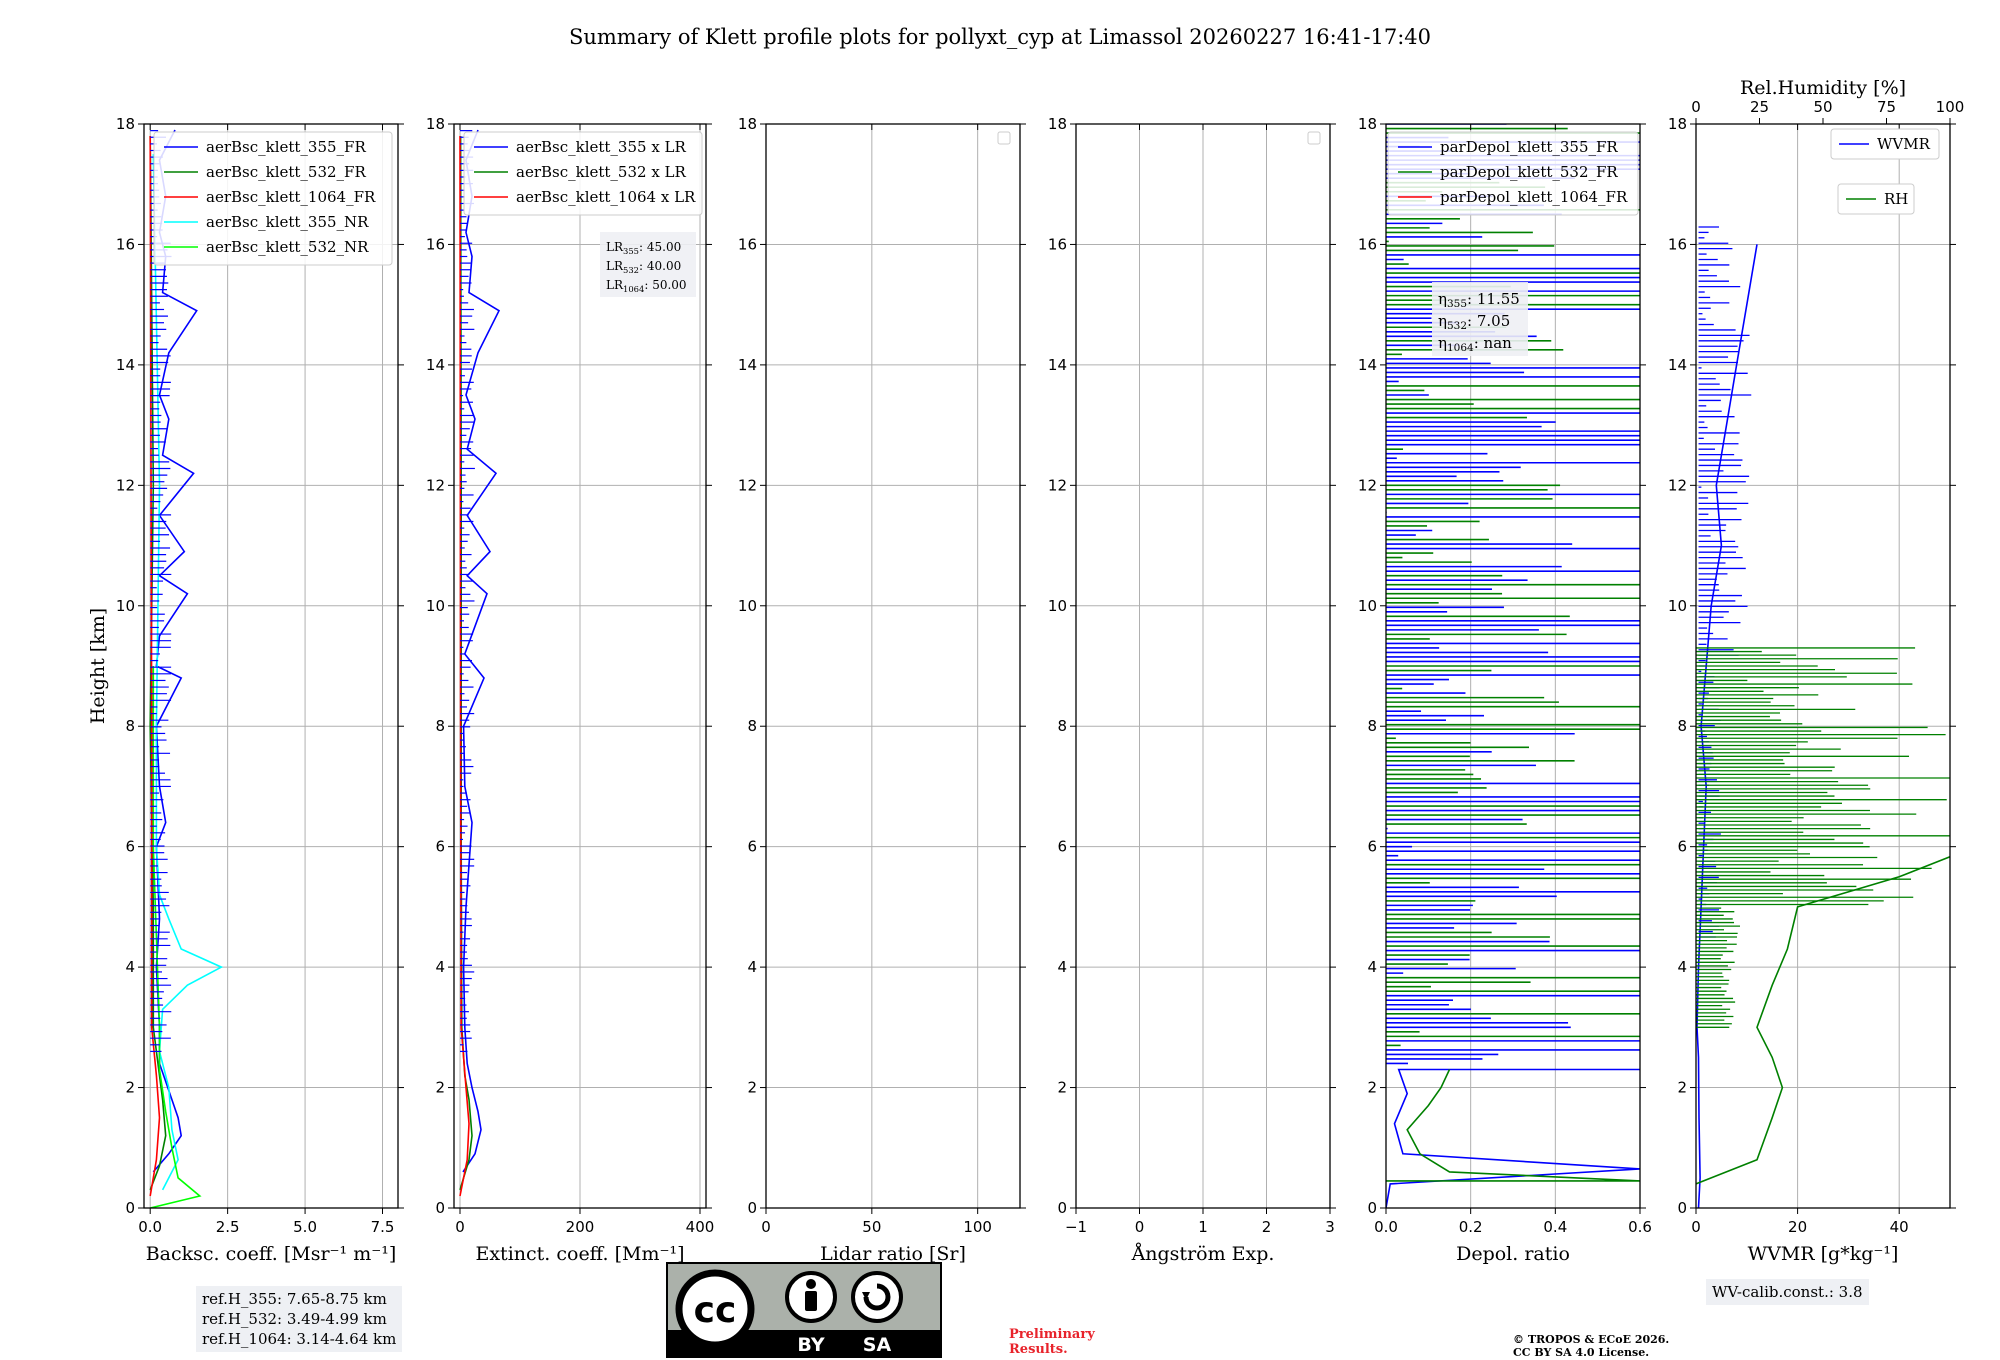 The width and height of the screenshot is (2000, 1360). Describe the element at coordinates (580, 1227) in the screenshot. I see `x-tick-label: 200` at that location.